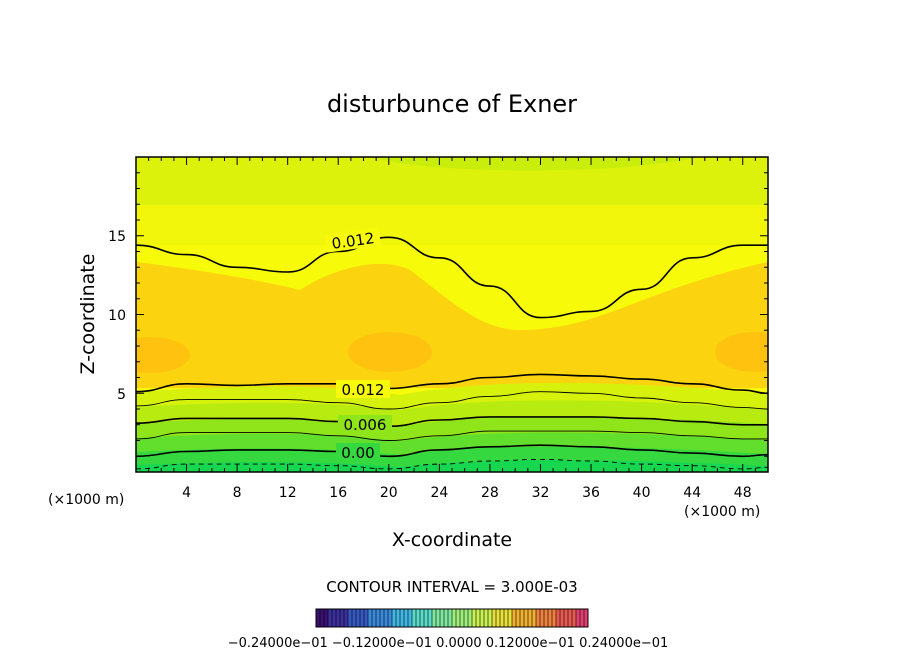 This screenshot has height=654, width=904. I want to click on orange-core-center, so click(390, 352).